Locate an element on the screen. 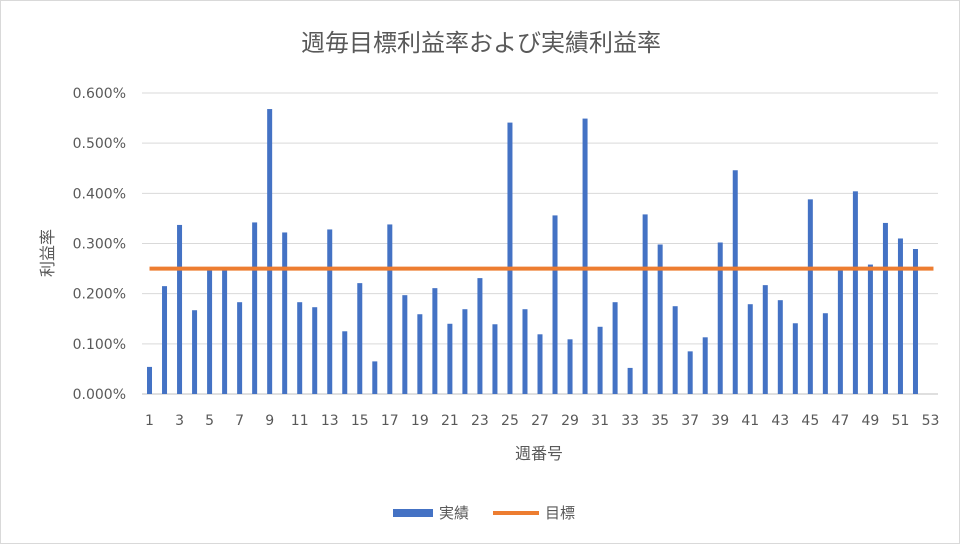 Image resolution: width=960 pixels, height=545 pixels. y-tick-label: 0.100% is located at coordinates (99, 345).